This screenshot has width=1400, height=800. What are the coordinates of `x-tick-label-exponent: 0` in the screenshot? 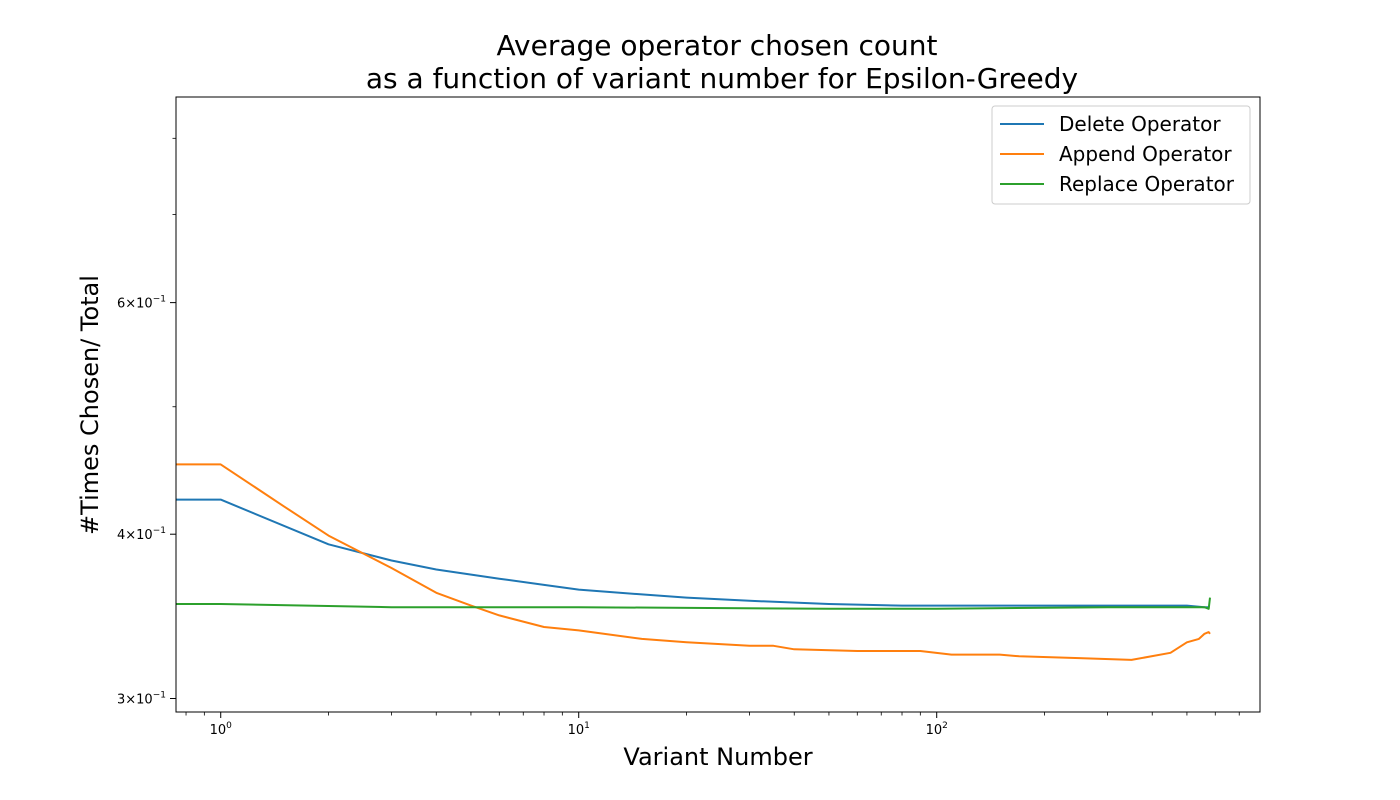 It's located at (229, 726).